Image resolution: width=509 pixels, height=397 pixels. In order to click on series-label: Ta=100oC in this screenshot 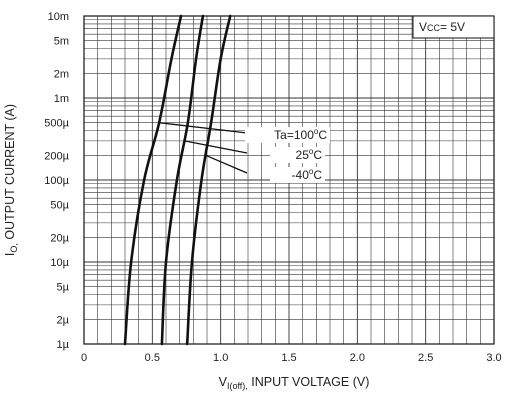, I will do `click(300, 134)`.